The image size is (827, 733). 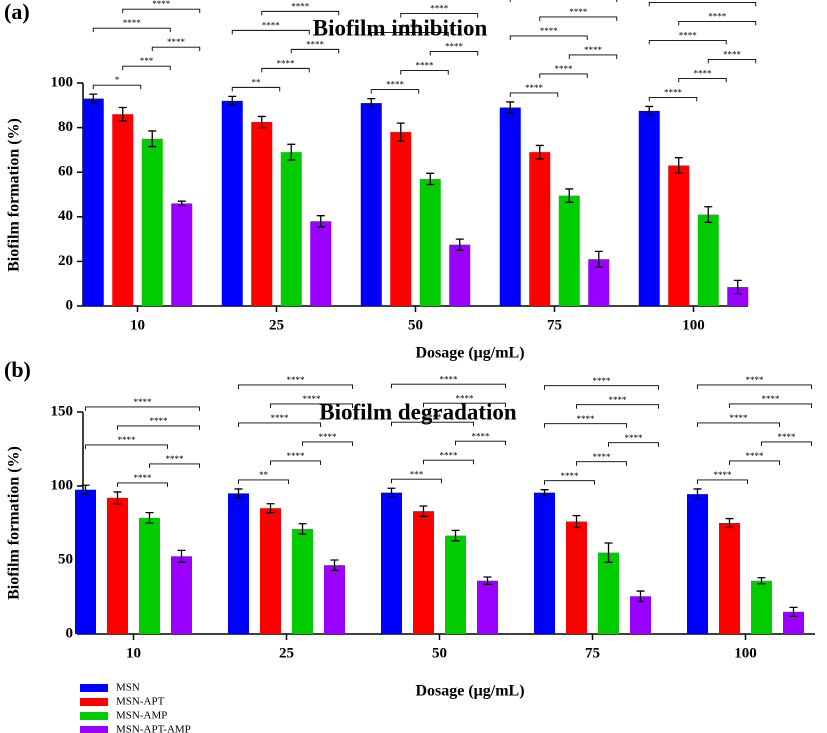 What do you see at coordinates (286, 653) in the screenshot?
I see `x-tick-label: 25` at bounding box center [286, 653].